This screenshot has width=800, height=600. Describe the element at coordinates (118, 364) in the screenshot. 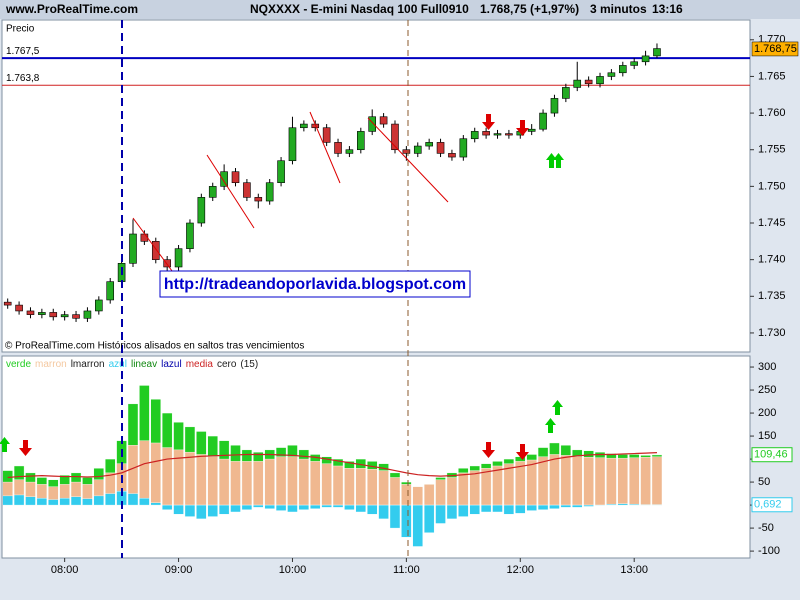

I see `legend-entry: azul` at that location.